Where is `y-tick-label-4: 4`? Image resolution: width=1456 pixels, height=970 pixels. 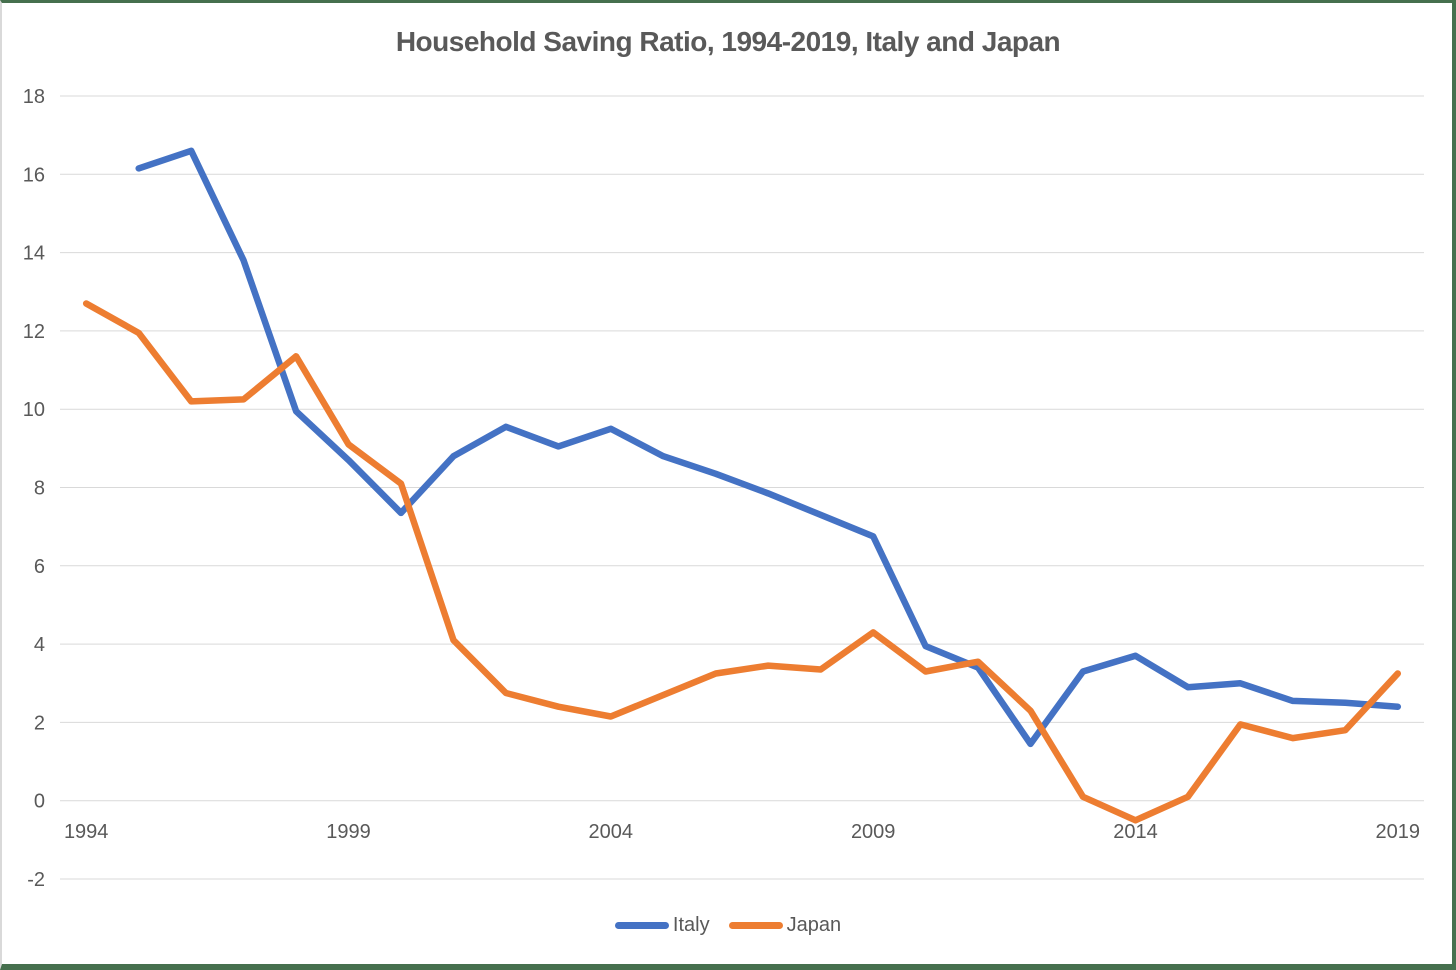 y-tick-label-4: 4 is located at coordinates (39, 645).